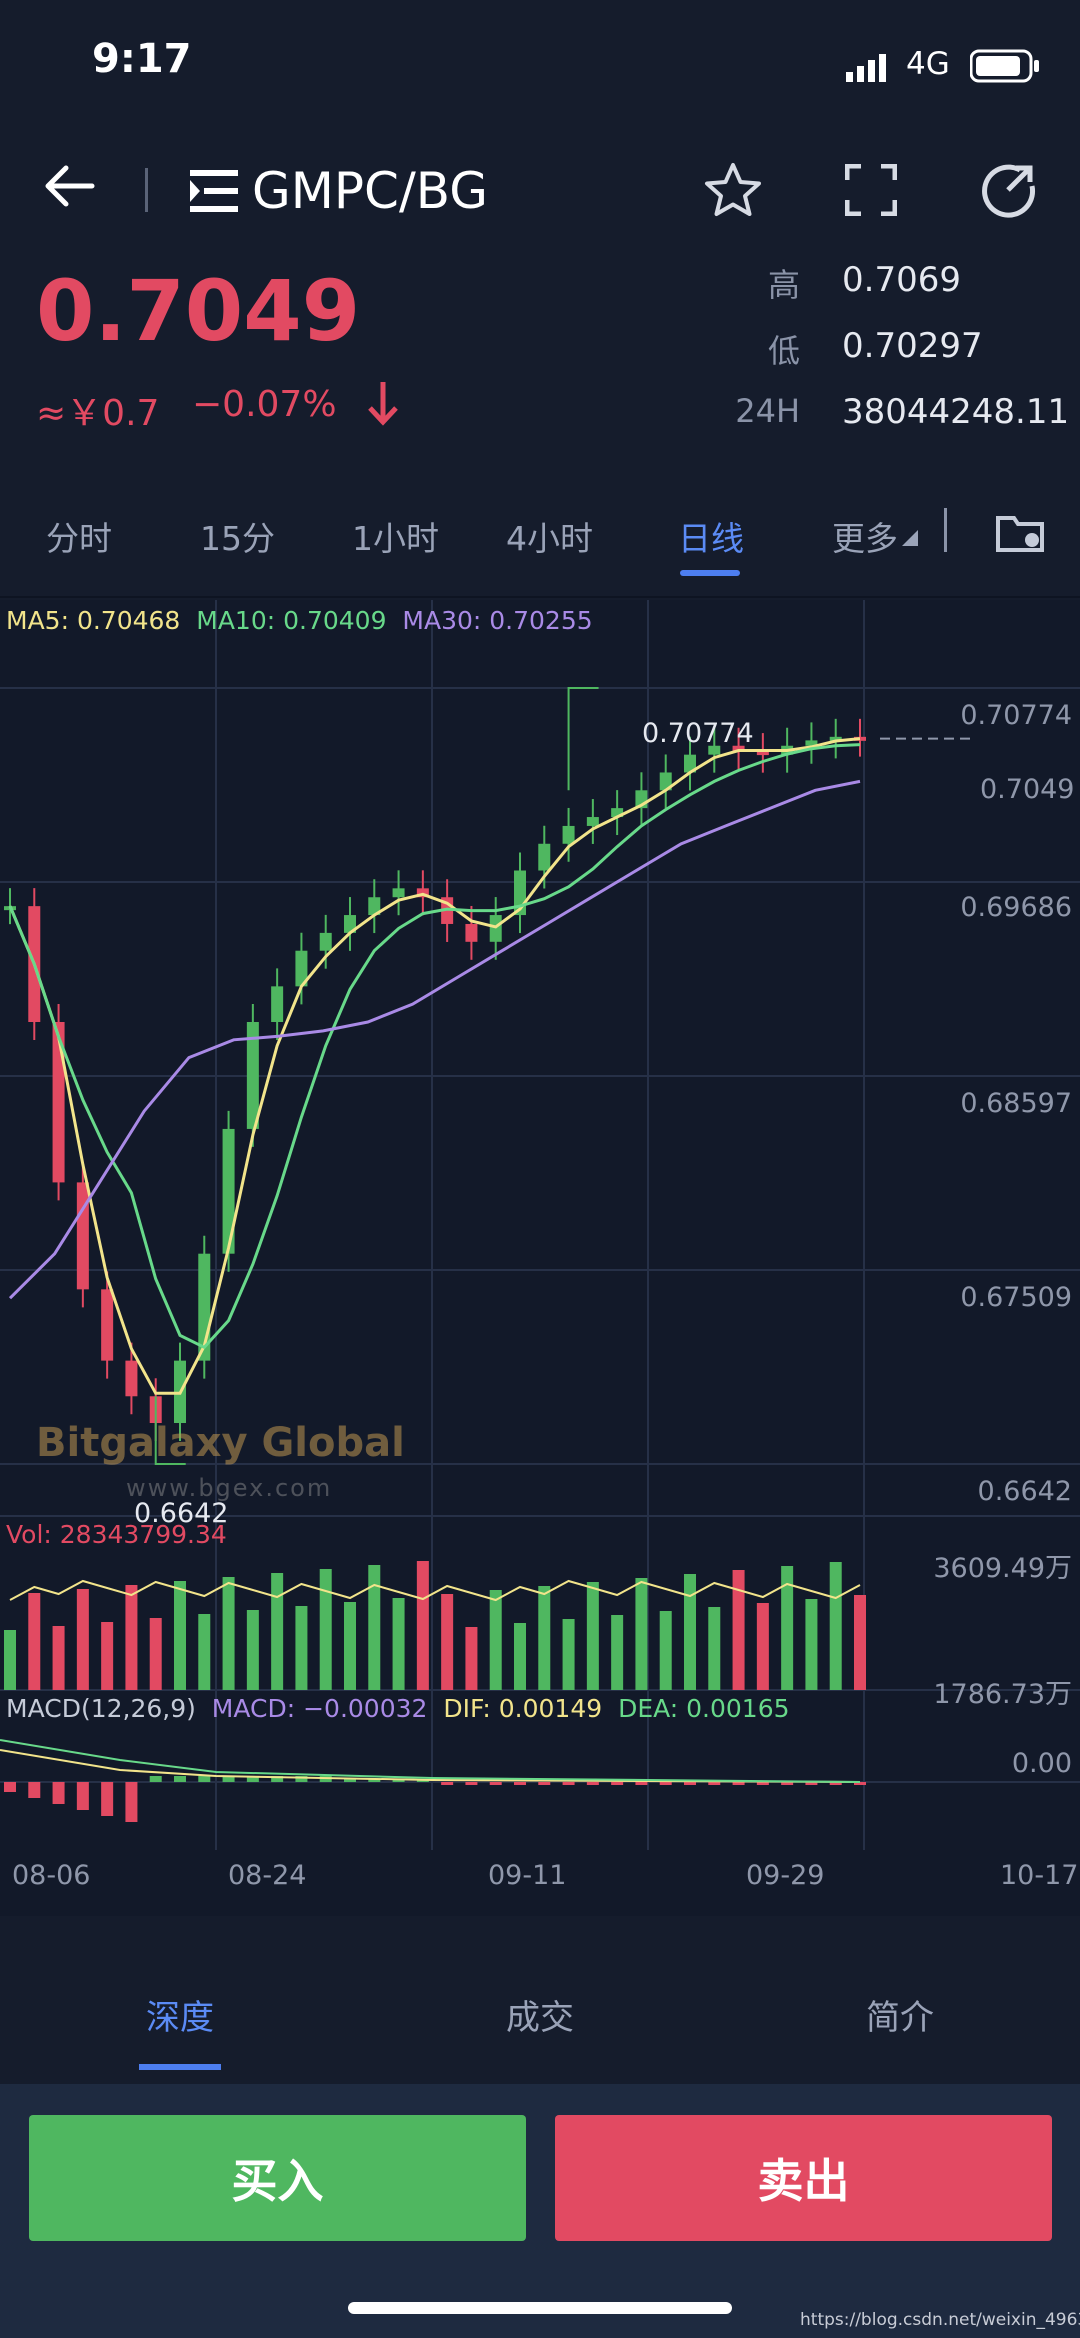  Describe the element at coordinates (142, 59) in the screenshot. I see `status-time: 9:17` at that location.